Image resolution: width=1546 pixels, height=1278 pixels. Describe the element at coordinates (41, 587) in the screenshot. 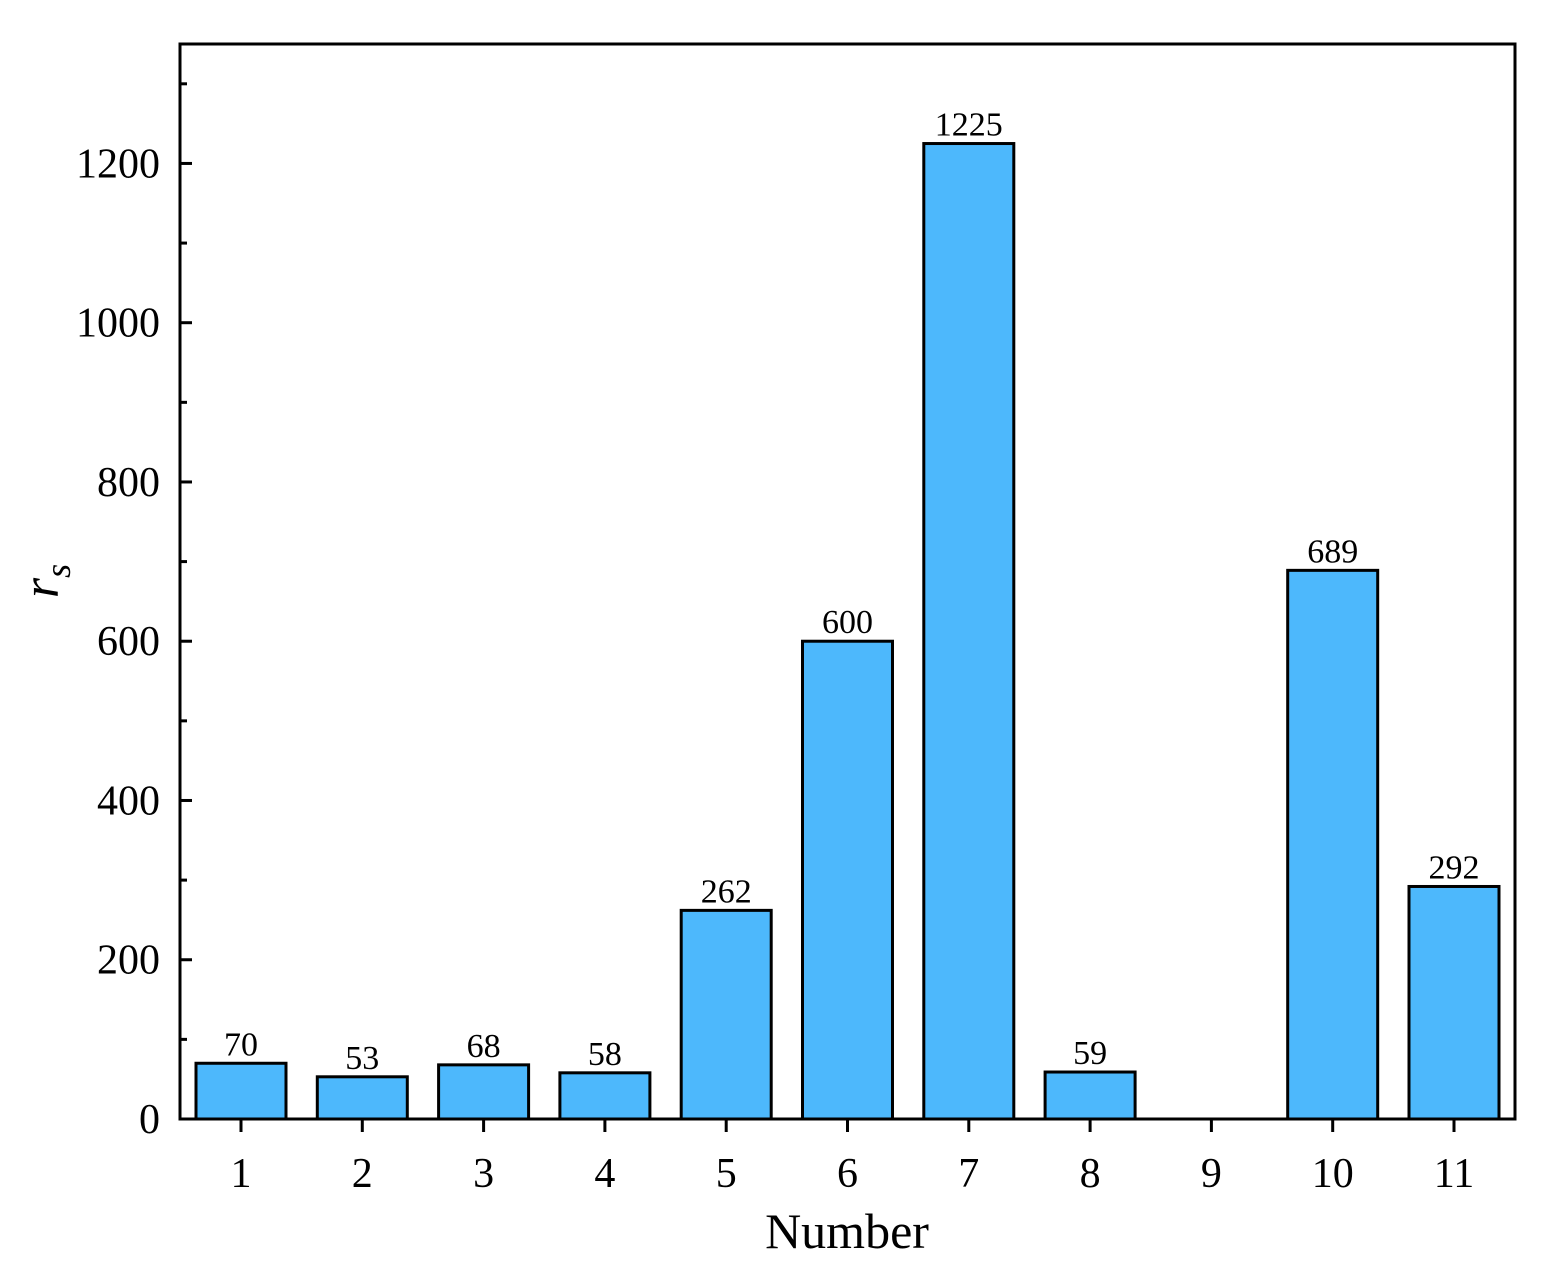

I see `y-axis-title-main: r` at that location.